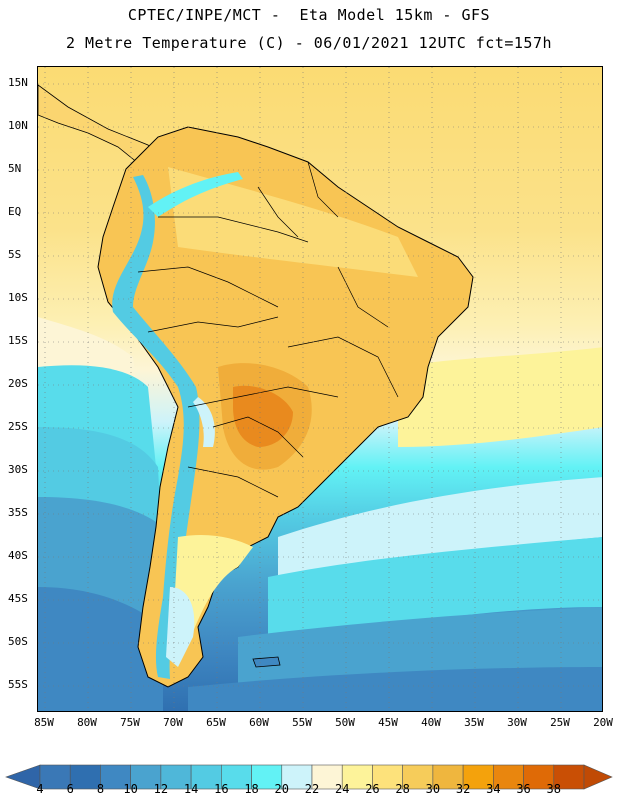  I want to click on latitude-label: 25S, so click(18, 426).